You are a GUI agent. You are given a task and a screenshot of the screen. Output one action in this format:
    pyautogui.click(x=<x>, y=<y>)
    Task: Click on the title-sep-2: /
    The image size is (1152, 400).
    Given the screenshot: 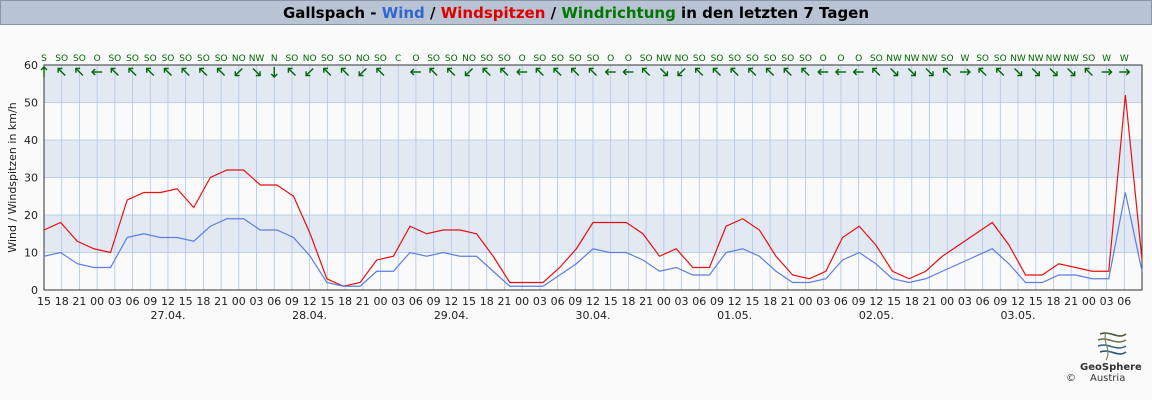 What is the action you would take?
    pyautogui.click(x=432, y=12)
    